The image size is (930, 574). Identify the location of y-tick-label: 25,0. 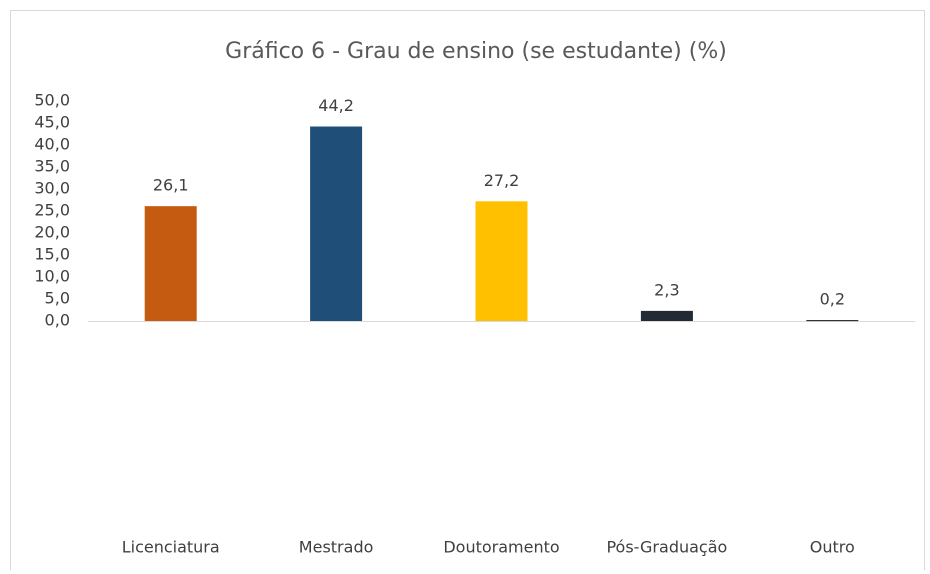
(52, 210).